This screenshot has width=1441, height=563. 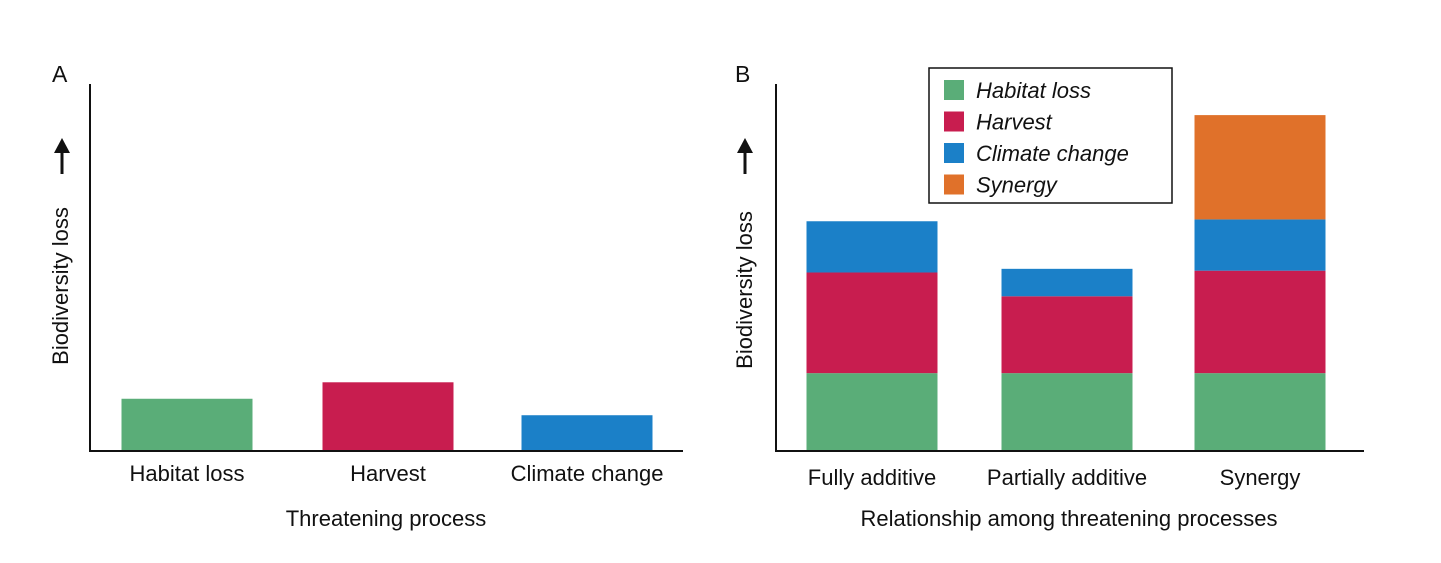 What do you see at coordinates (872, 477) in the screenshot?
I see `x-tick-label: Fully additive` at bounding box center [872, 477].